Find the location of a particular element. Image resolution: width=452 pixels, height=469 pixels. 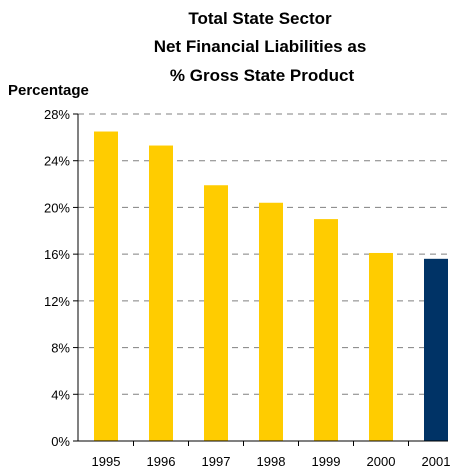

bar-1998 is located at coordinates (271, 321).